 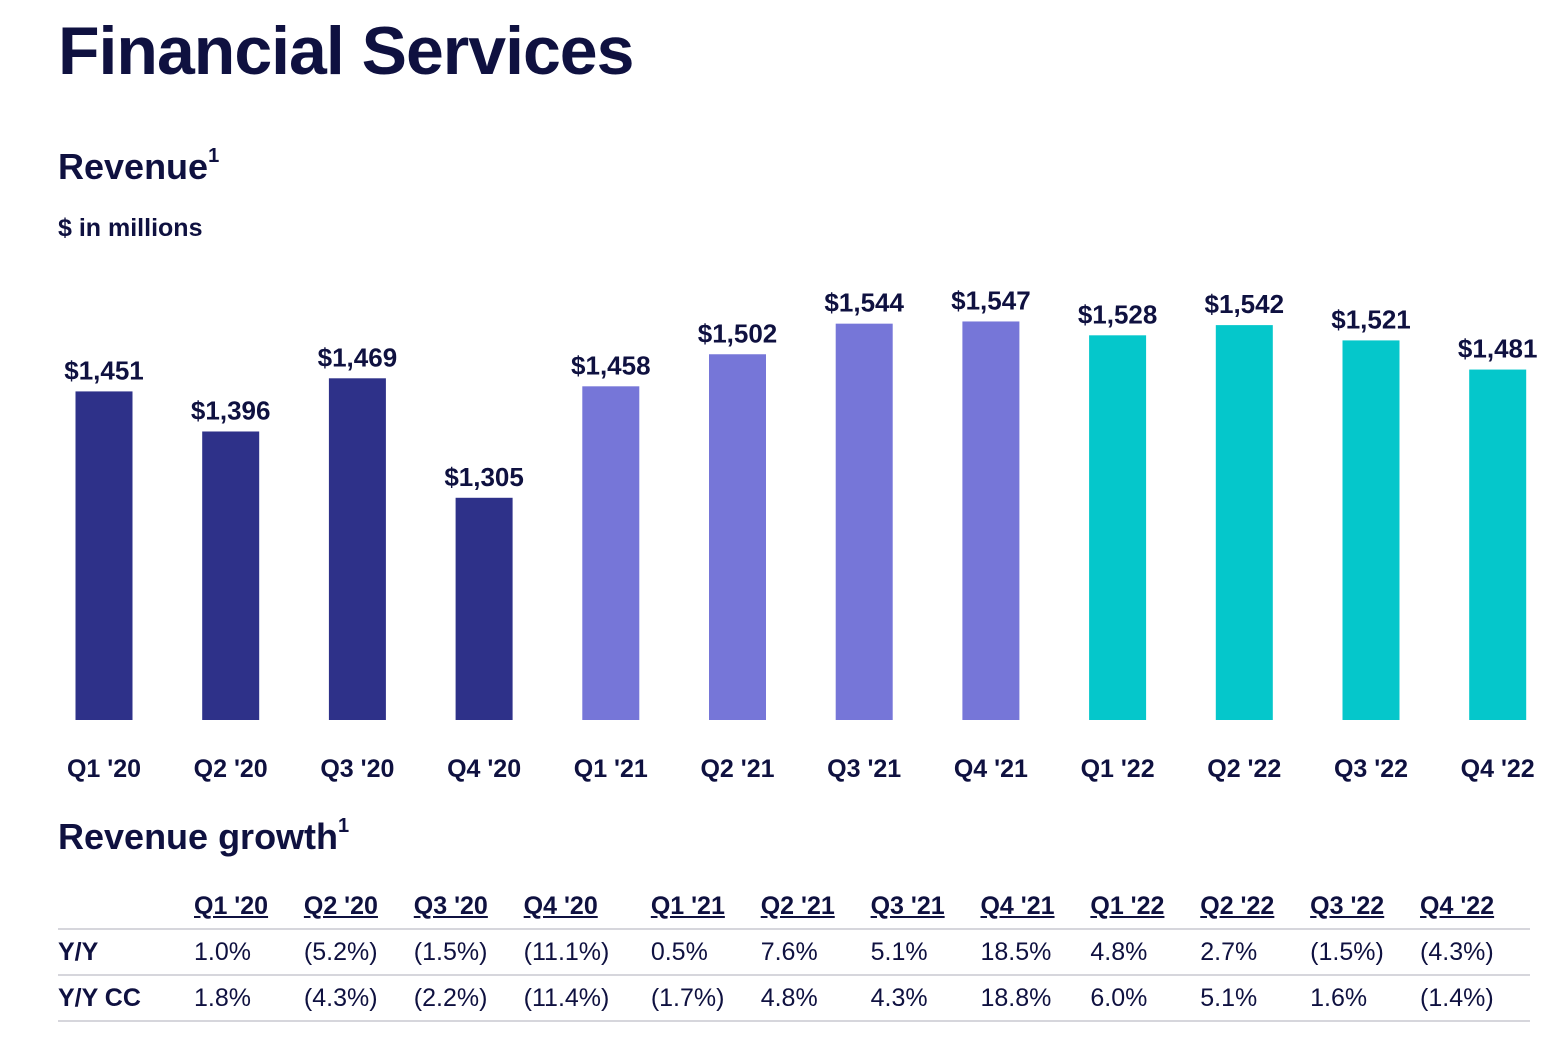 I want to click on category-label: Q1 '20, so click(x=104, y=769).